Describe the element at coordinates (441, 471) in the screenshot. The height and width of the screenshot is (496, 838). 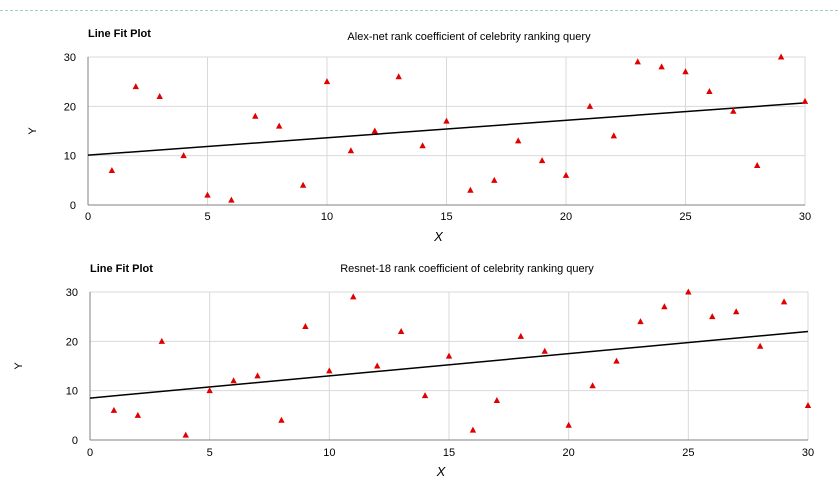
I see `chart2-x-axis-label: X` at that location.